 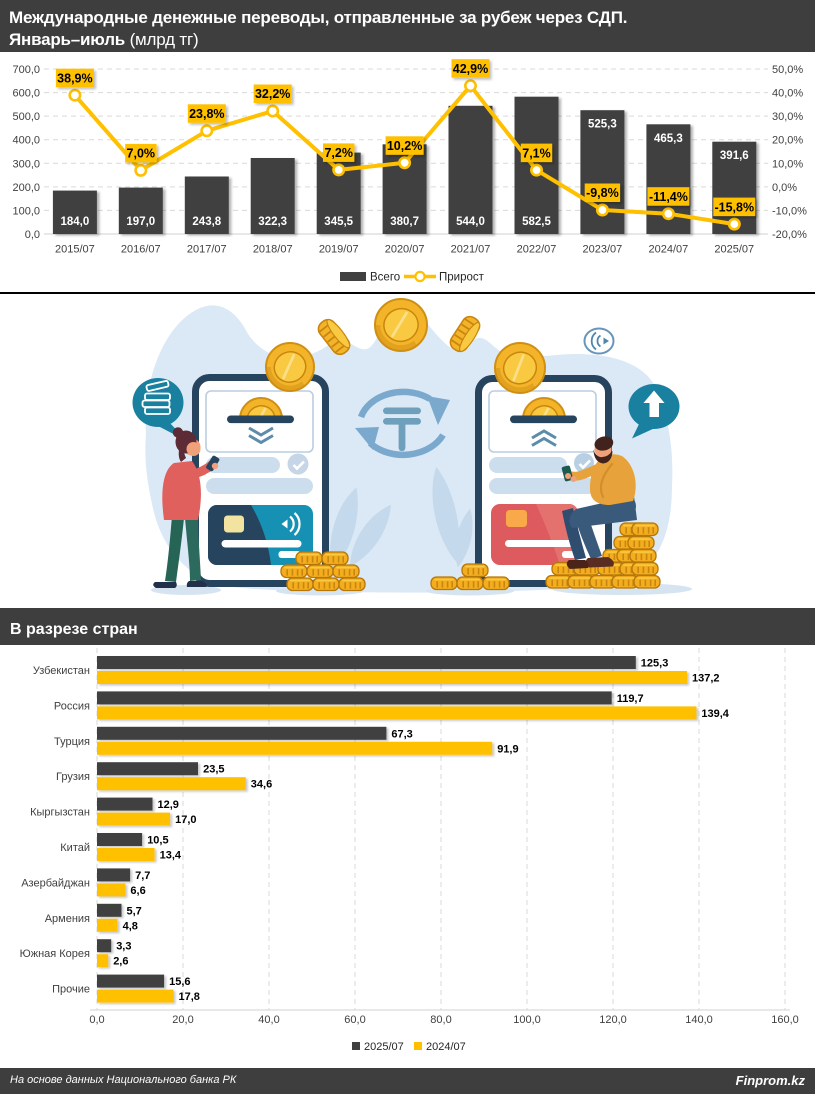 What do you see at coordinates (339, 250) in the screenshot?
I see `svg-text: 2019/07` at bounding box center [339, 250].